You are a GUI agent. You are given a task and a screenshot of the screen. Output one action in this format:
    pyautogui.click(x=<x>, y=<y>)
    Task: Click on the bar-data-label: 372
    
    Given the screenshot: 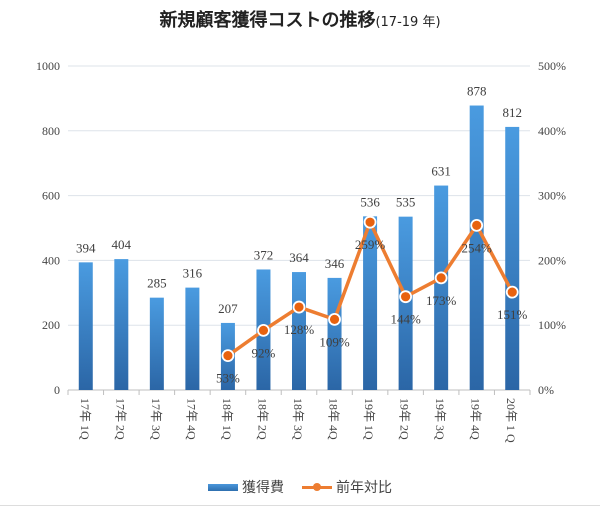 What is the action you would take?
    pyautogui.click(x=264, y=254)
    